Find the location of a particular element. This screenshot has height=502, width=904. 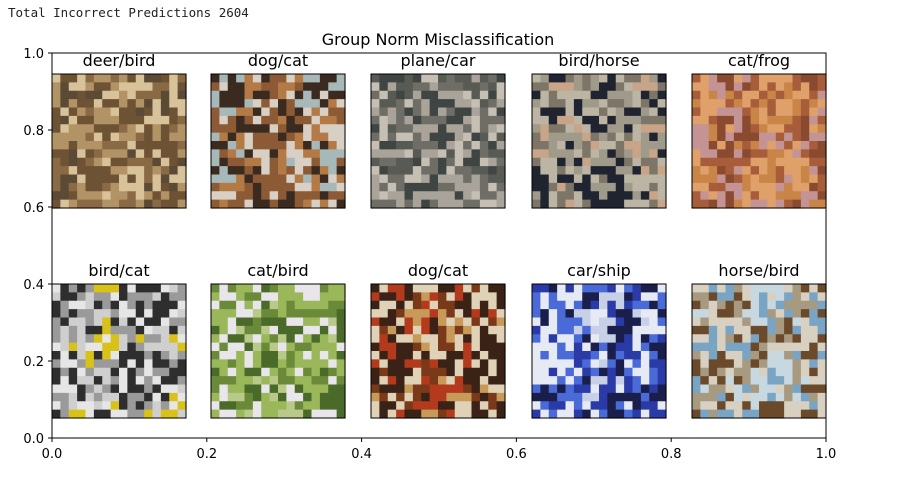

image-label: bird/cat is located at coordinates (118, 270).